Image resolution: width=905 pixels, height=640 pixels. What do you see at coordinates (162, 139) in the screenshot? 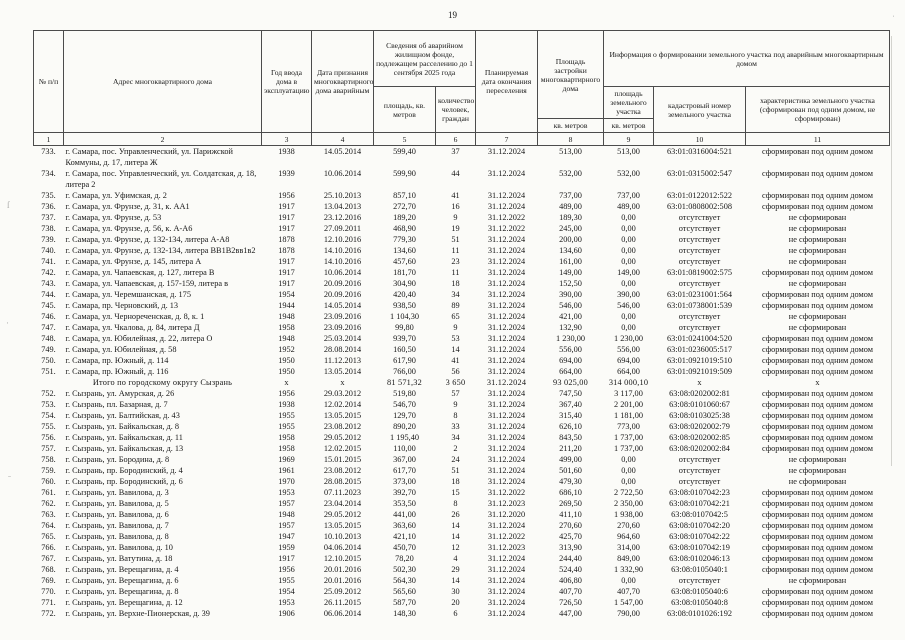
I see `column-index: 2` at bounding box center [162, 139].